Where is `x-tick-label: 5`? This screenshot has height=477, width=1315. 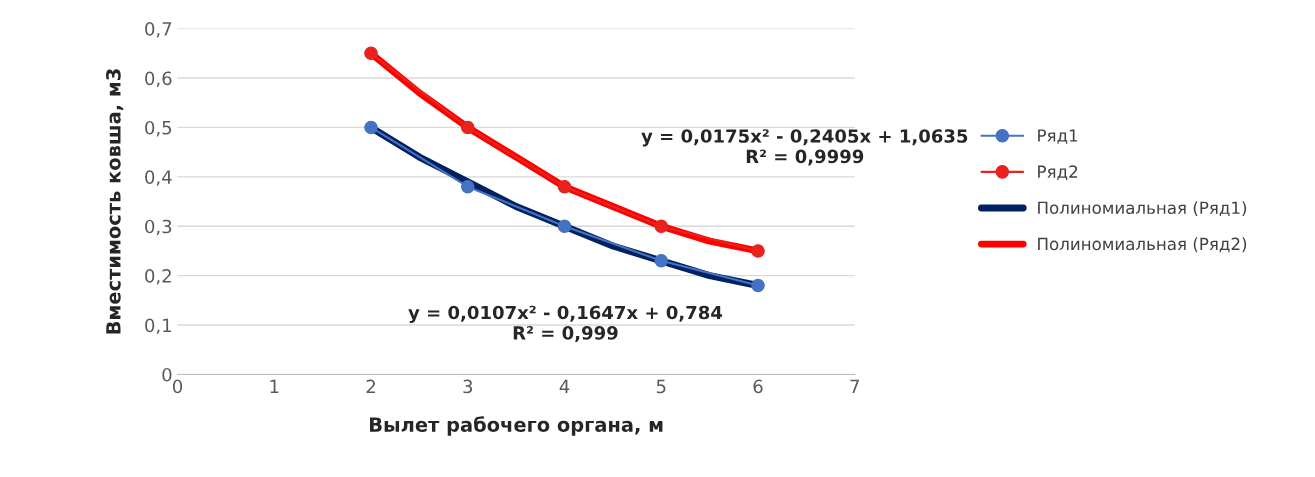
x-tick-label: 5 is located at coordinates (661, 386).